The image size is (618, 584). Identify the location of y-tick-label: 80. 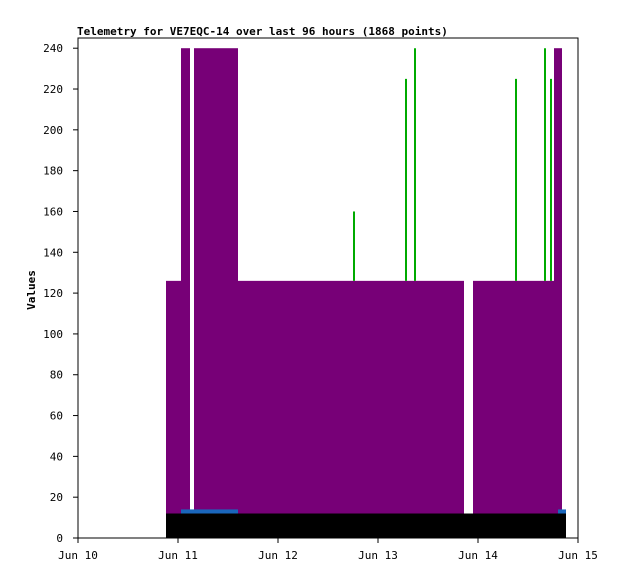
(56, 375).